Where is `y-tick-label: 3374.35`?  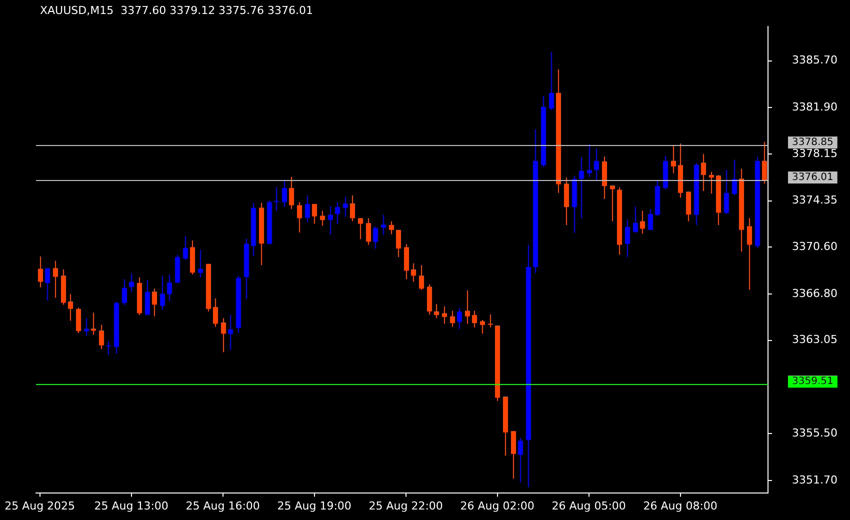 y-tick-label: 3374.35 is located at coordinates (815, 200).